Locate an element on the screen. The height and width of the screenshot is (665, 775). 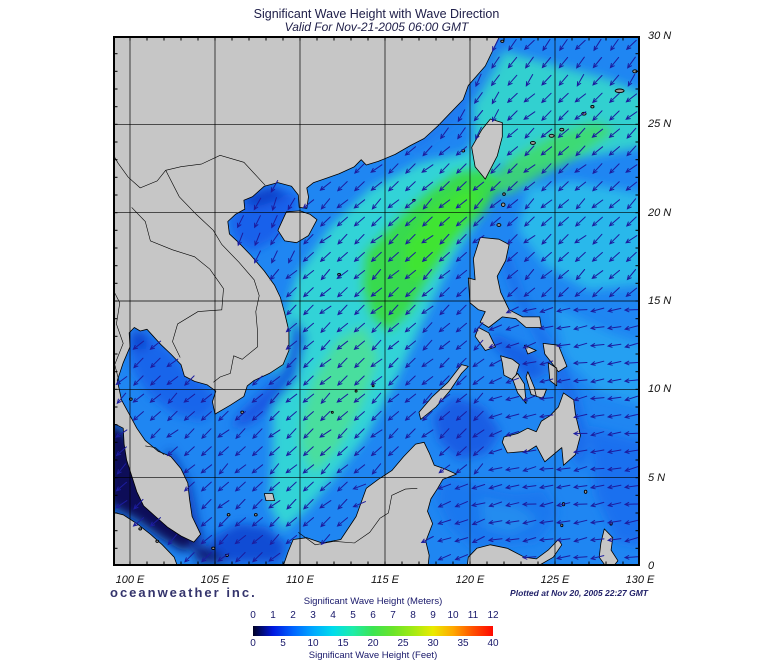
legend-title-meters: Significant Wave Height (Meters) is located at coordinates (373, 601).